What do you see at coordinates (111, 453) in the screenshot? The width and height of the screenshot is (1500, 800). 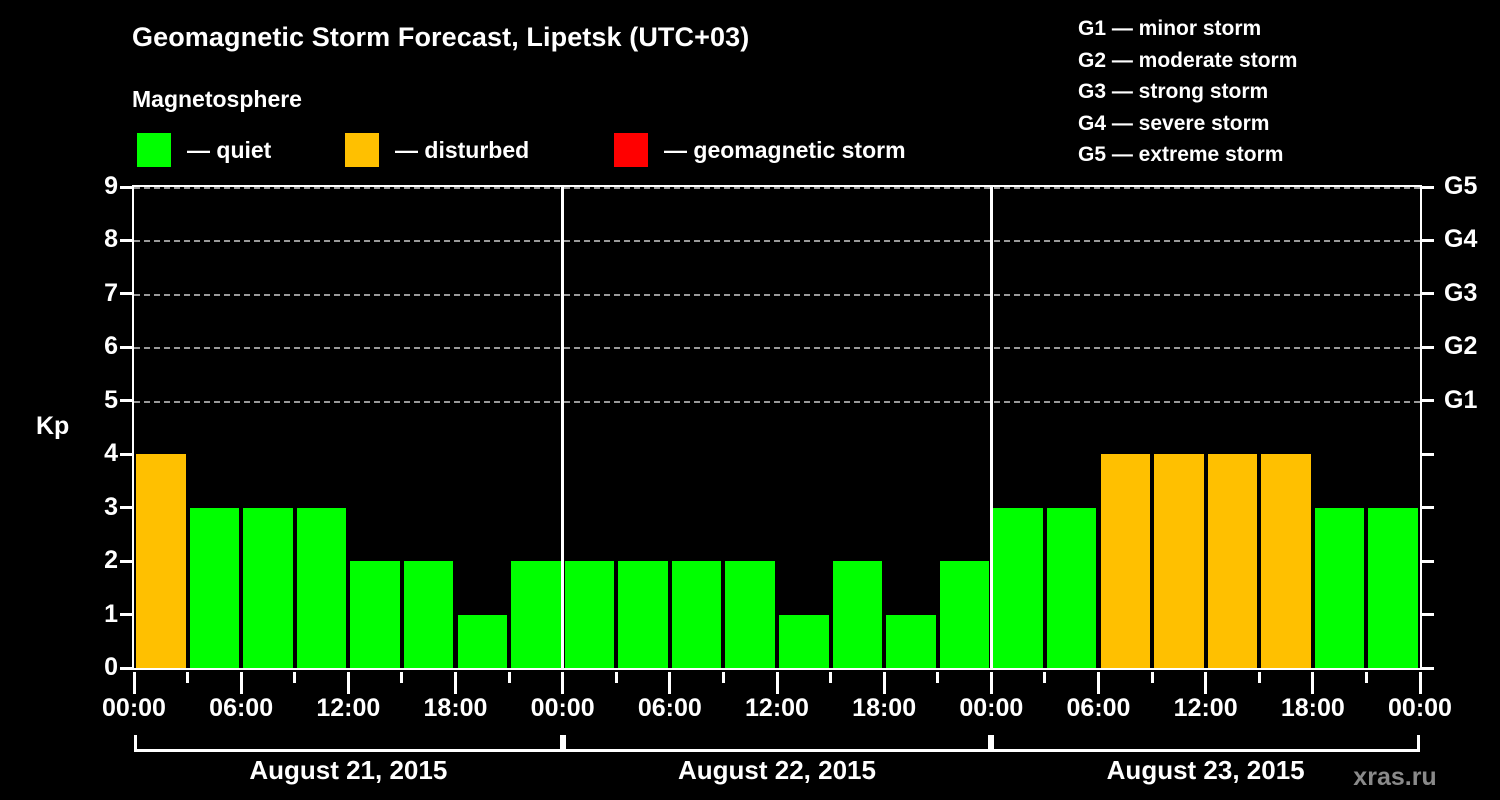 I see `y-tick-label-4: 4` at bounding box center [111, 453].